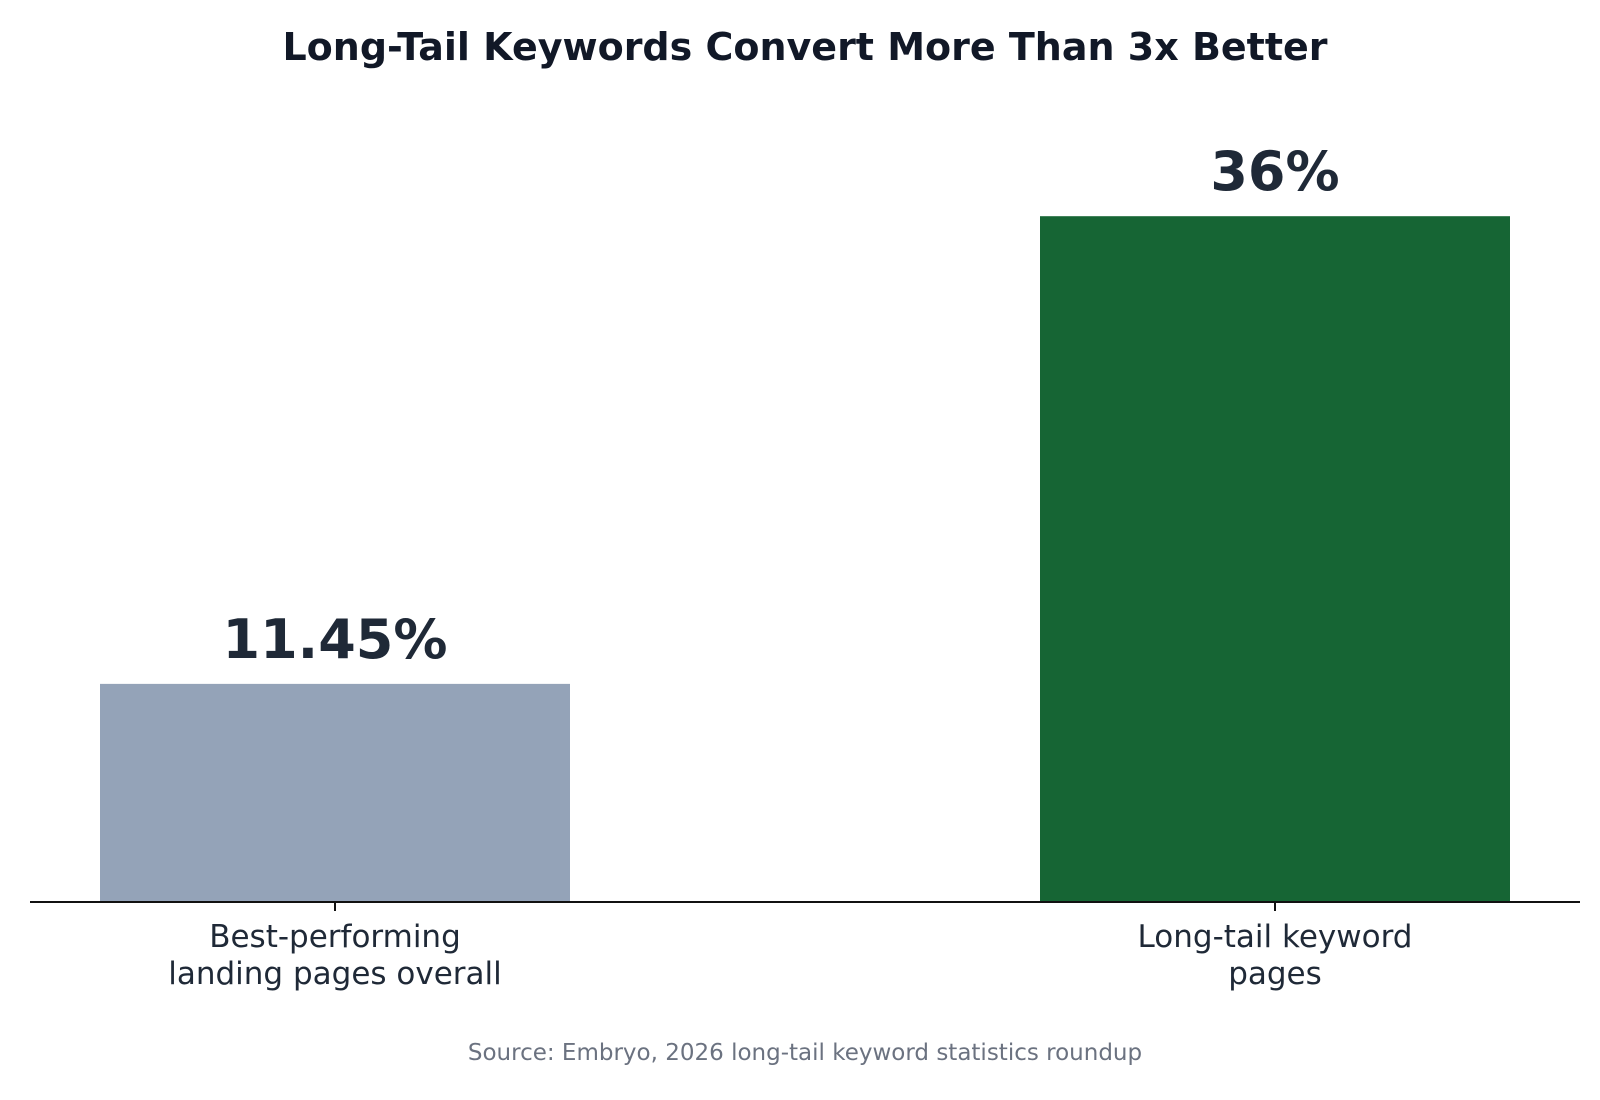  I want to click on x-tick-label-1: Best-performing landing pages overall, so click(335, 955).